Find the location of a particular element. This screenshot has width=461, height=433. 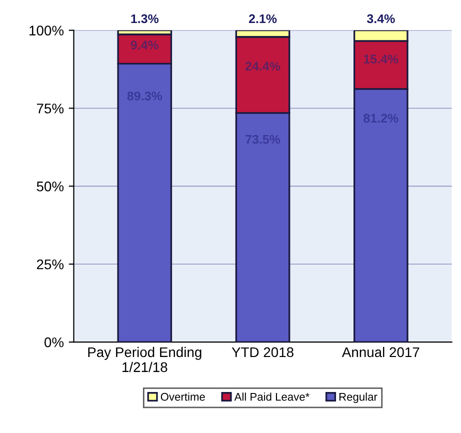

y-tick-label: 50% is located at coordinates (50, 187).